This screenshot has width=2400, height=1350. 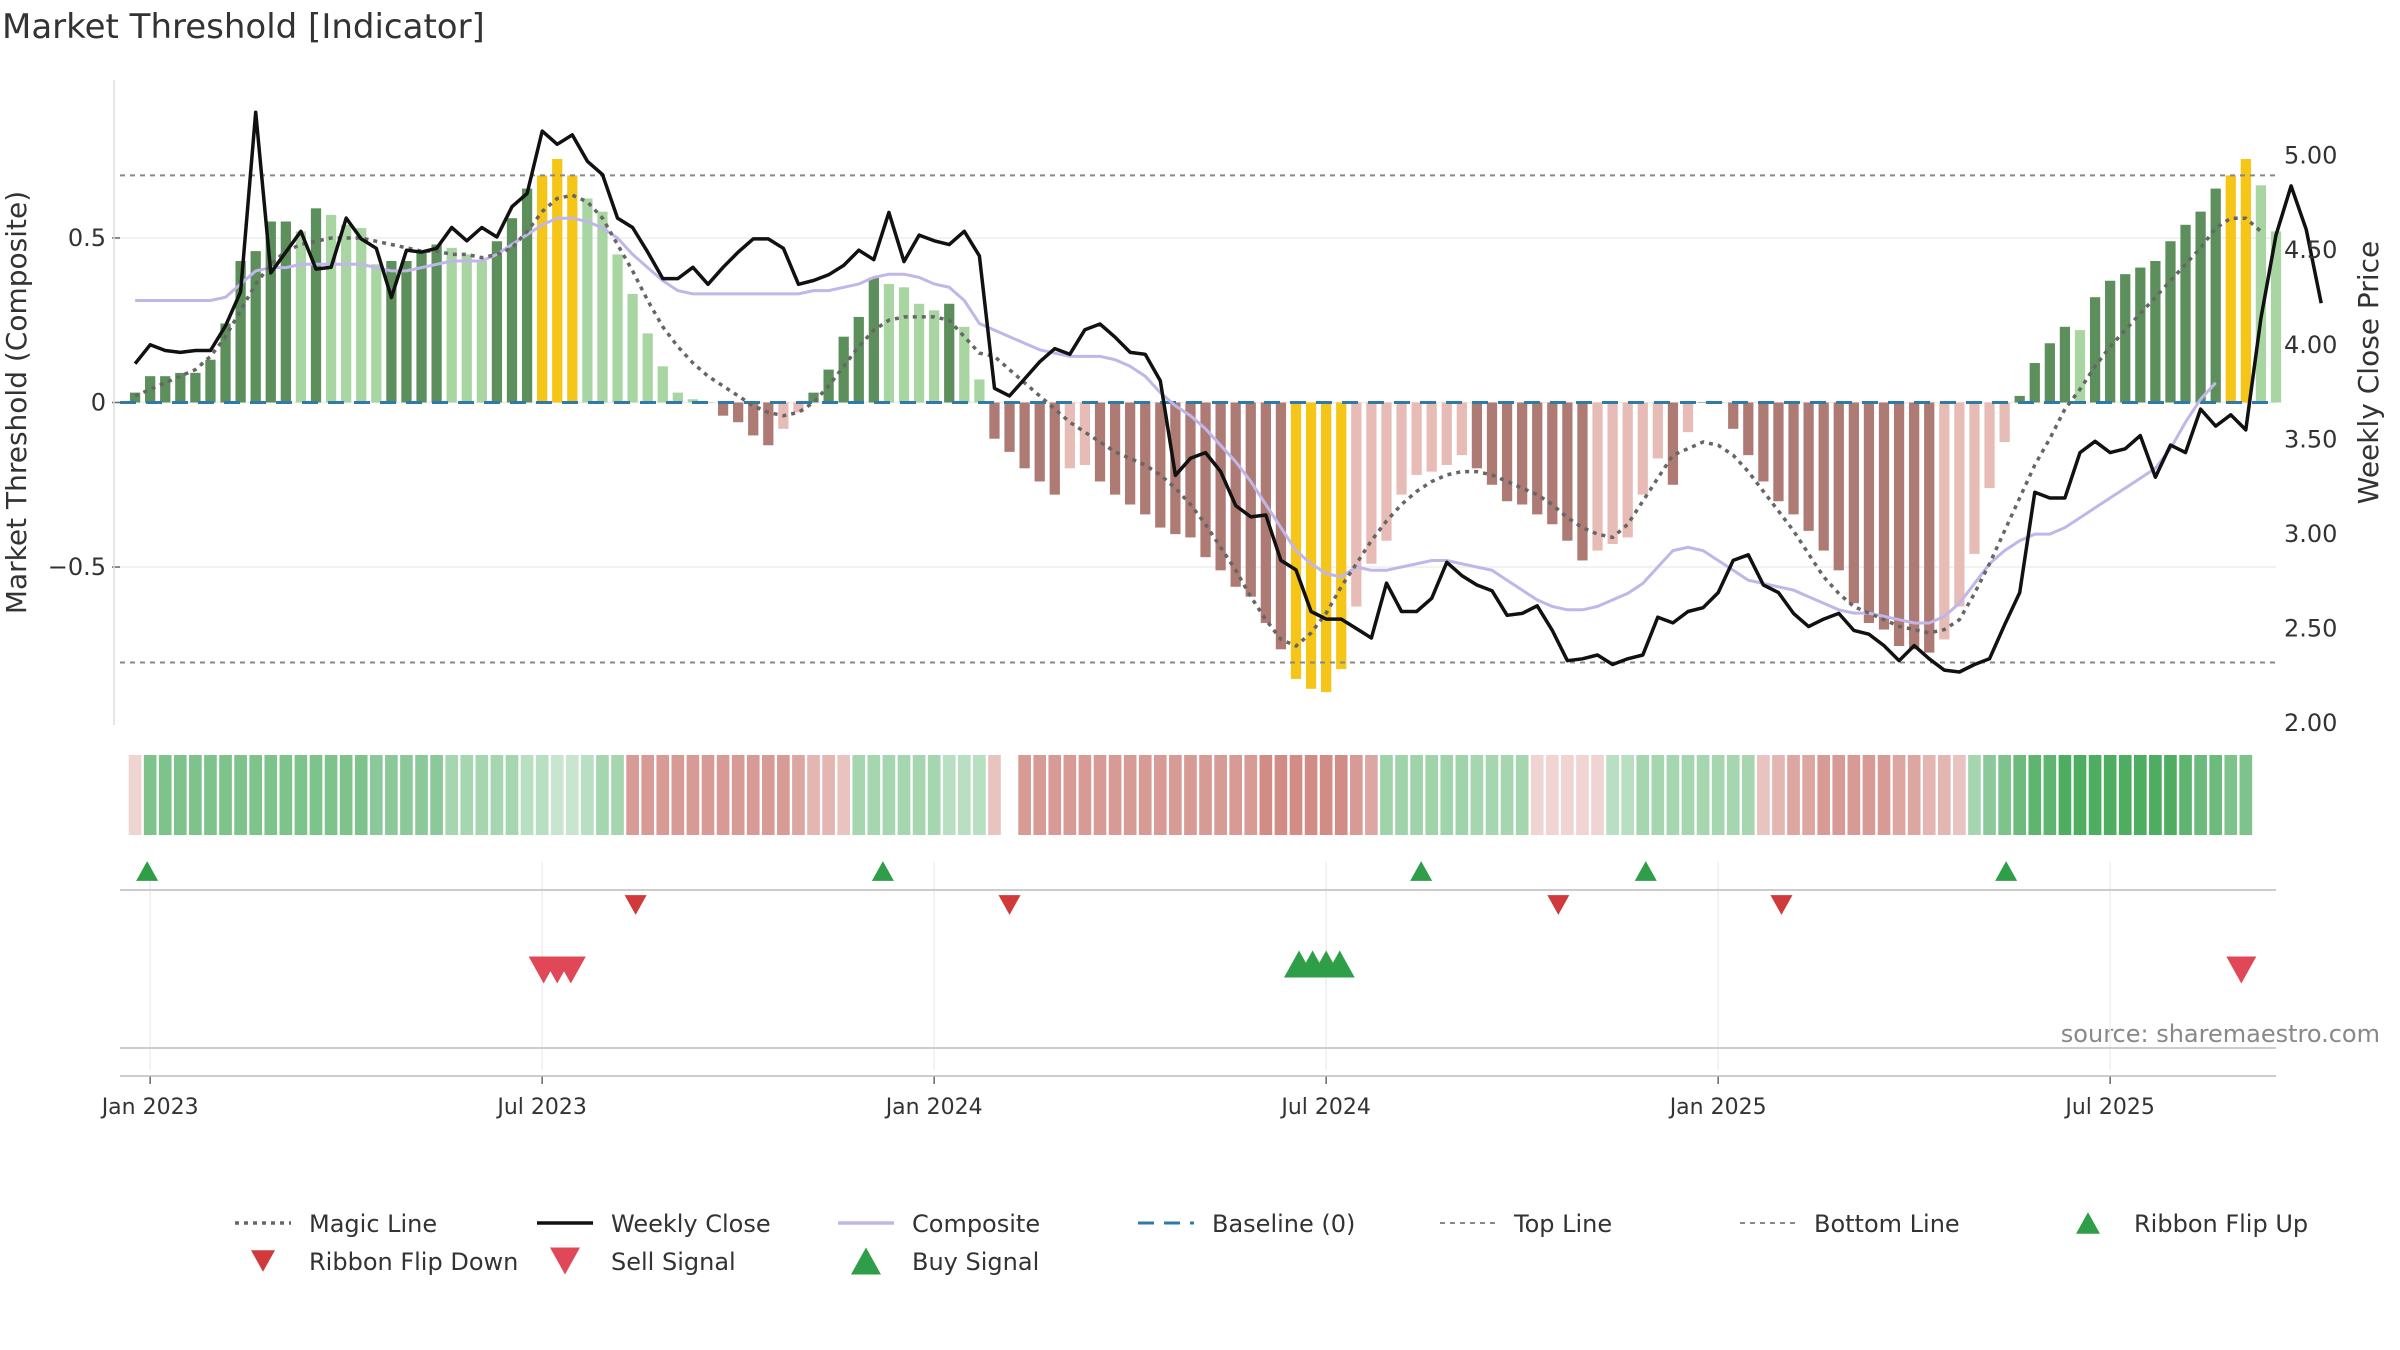 I want to click on legend-label: Bottom Line, so click(x=1887, y=1224).